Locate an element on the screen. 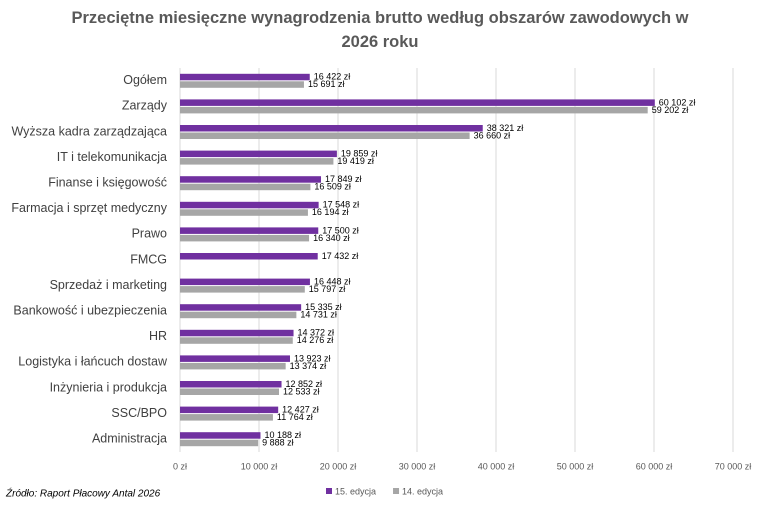 The image size is (760, 506). value-label: 15 797 zł is located at coordinates (327, 289).